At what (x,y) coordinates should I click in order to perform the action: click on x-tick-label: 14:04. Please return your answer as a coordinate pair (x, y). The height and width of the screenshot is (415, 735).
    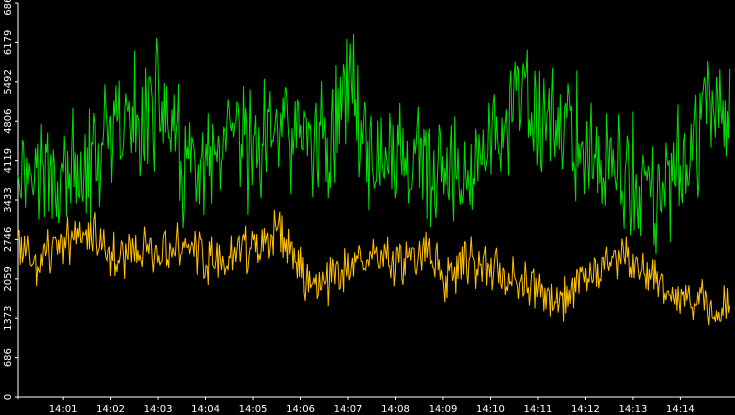
    Looking at the image, I should click on (205, 409).